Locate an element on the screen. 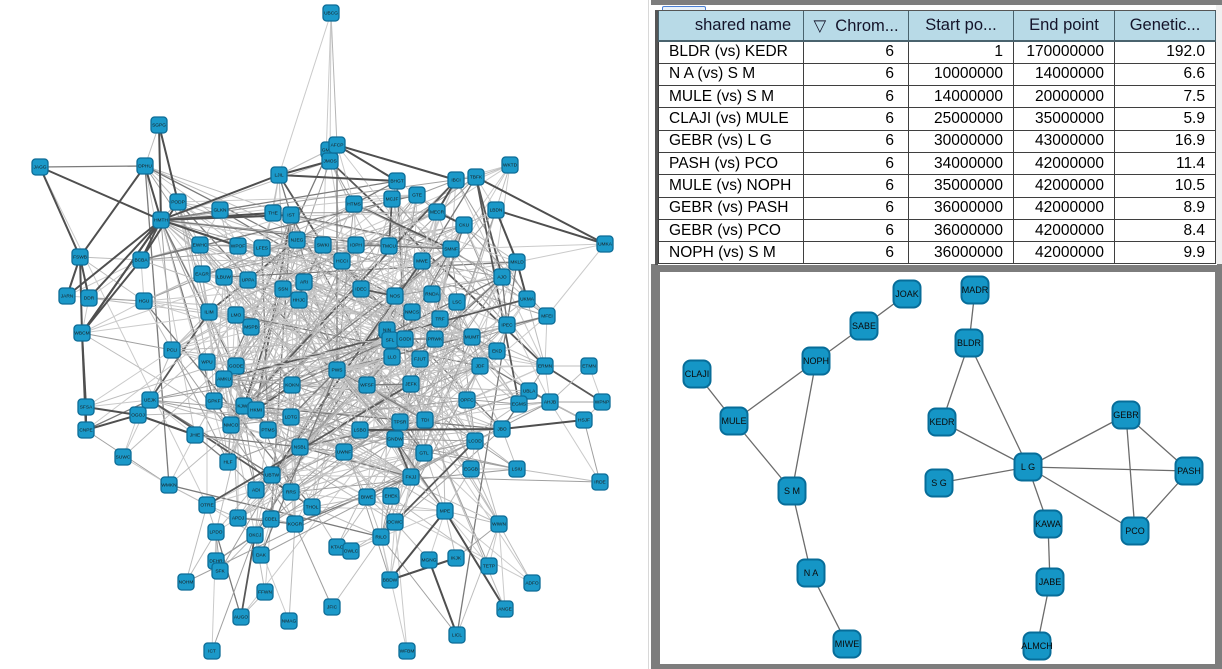 The image size is (1222, 669). svg-text: GEBR is located at coordinates (1126, 415).